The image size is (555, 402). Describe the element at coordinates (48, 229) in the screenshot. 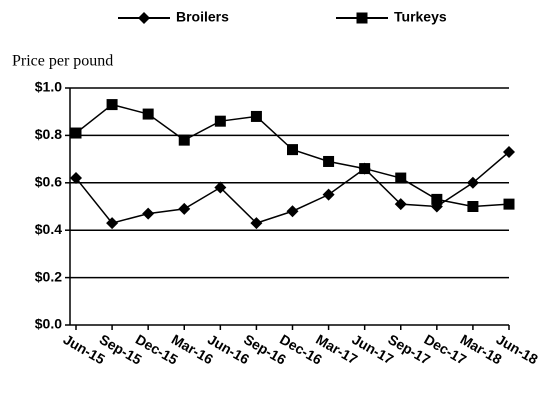

I see `y-tick-label: $0.4` at that location.